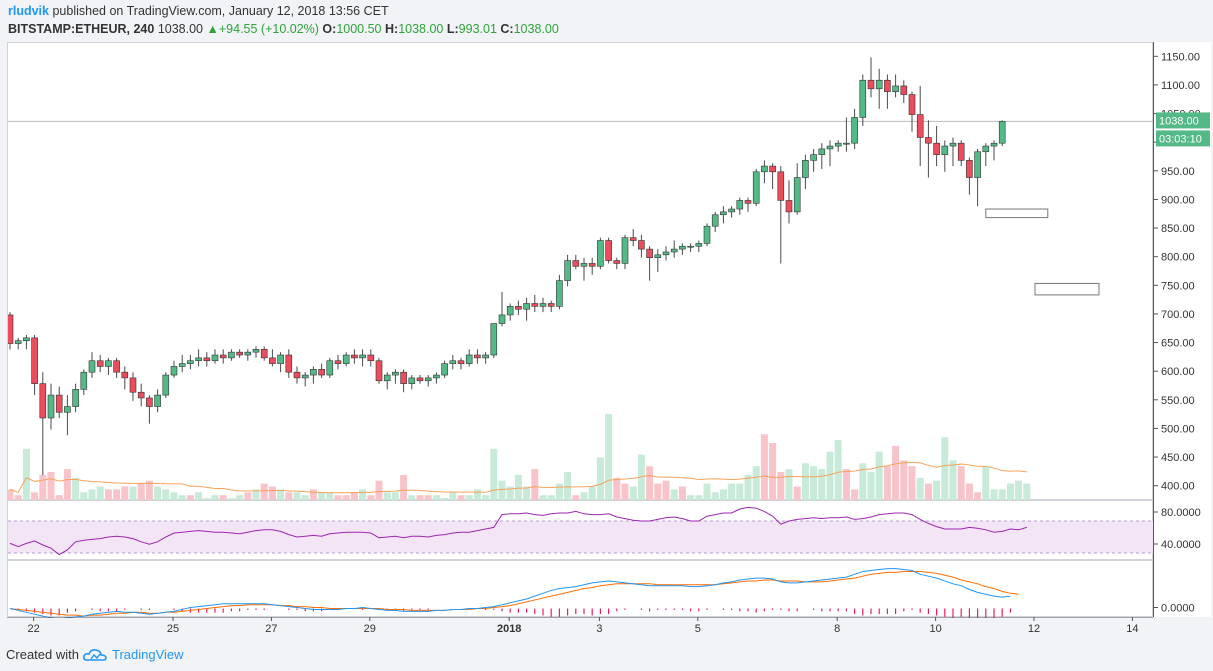 Image resolution: width=1213 pixels, height=671 pixels. I want to click on close-value: 1038.00, so click(536, 29).